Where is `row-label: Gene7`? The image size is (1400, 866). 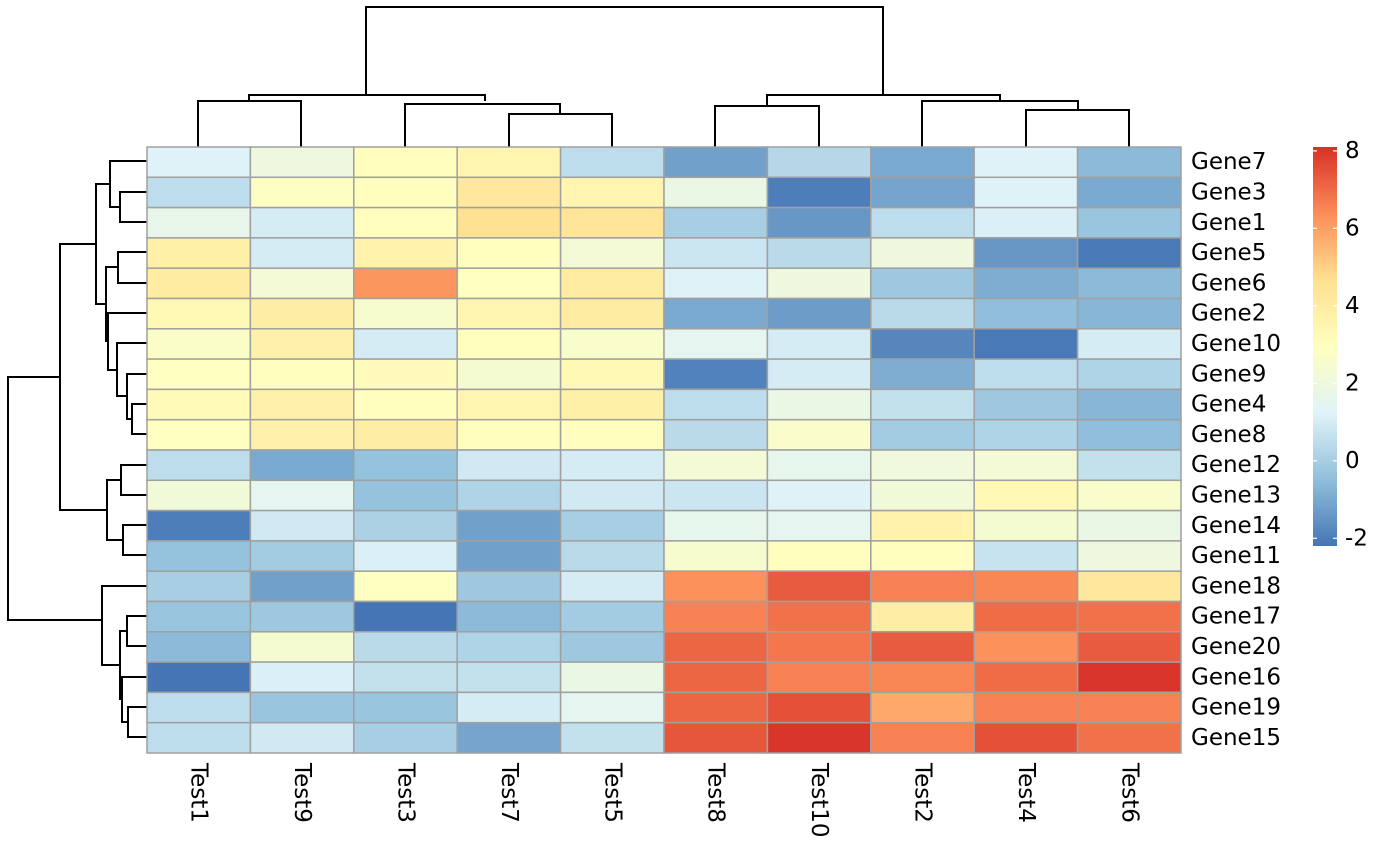 row-label: Gene7 is located at coordinates (1228, 162).